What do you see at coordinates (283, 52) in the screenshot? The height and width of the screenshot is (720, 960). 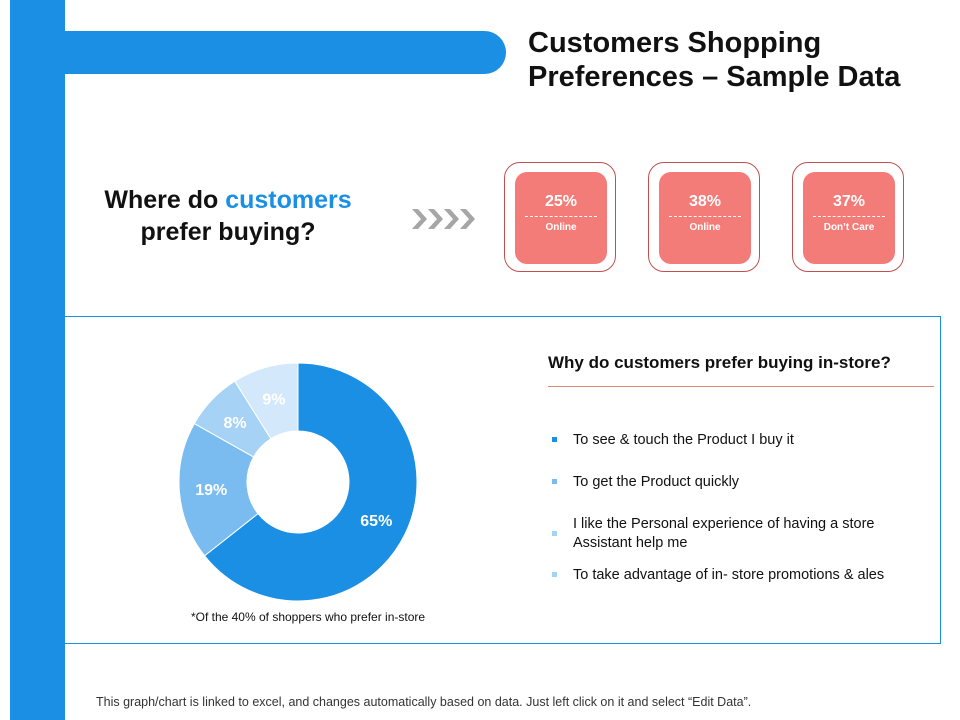 I see `top-accent-pill` at bounding box center [283, 52].